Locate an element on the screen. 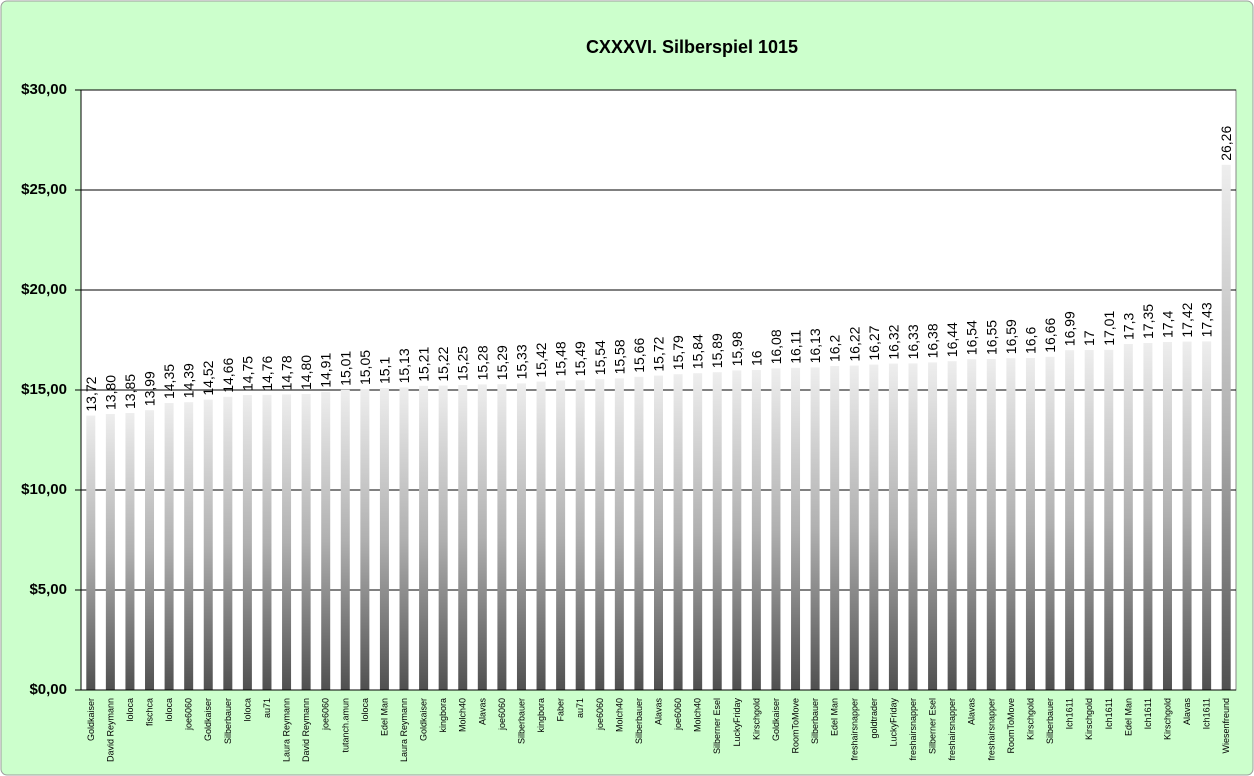 Image resolution: width=1254 pixels, height=776 pixels. value-label: 14,78 is located at coordinates (287, 372).